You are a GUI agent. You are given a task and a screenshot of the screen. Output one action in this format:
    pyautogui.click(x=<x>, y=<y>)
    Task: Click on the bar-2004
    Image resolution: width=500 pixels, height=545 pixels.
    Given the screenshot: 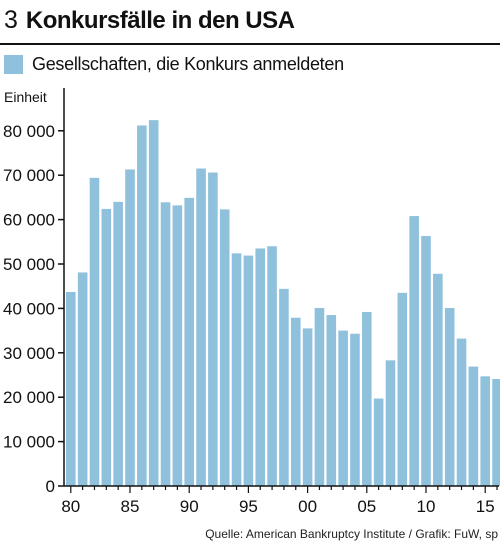 What is the action you would take?
    pyautogui.click(x=355, y=409)
    